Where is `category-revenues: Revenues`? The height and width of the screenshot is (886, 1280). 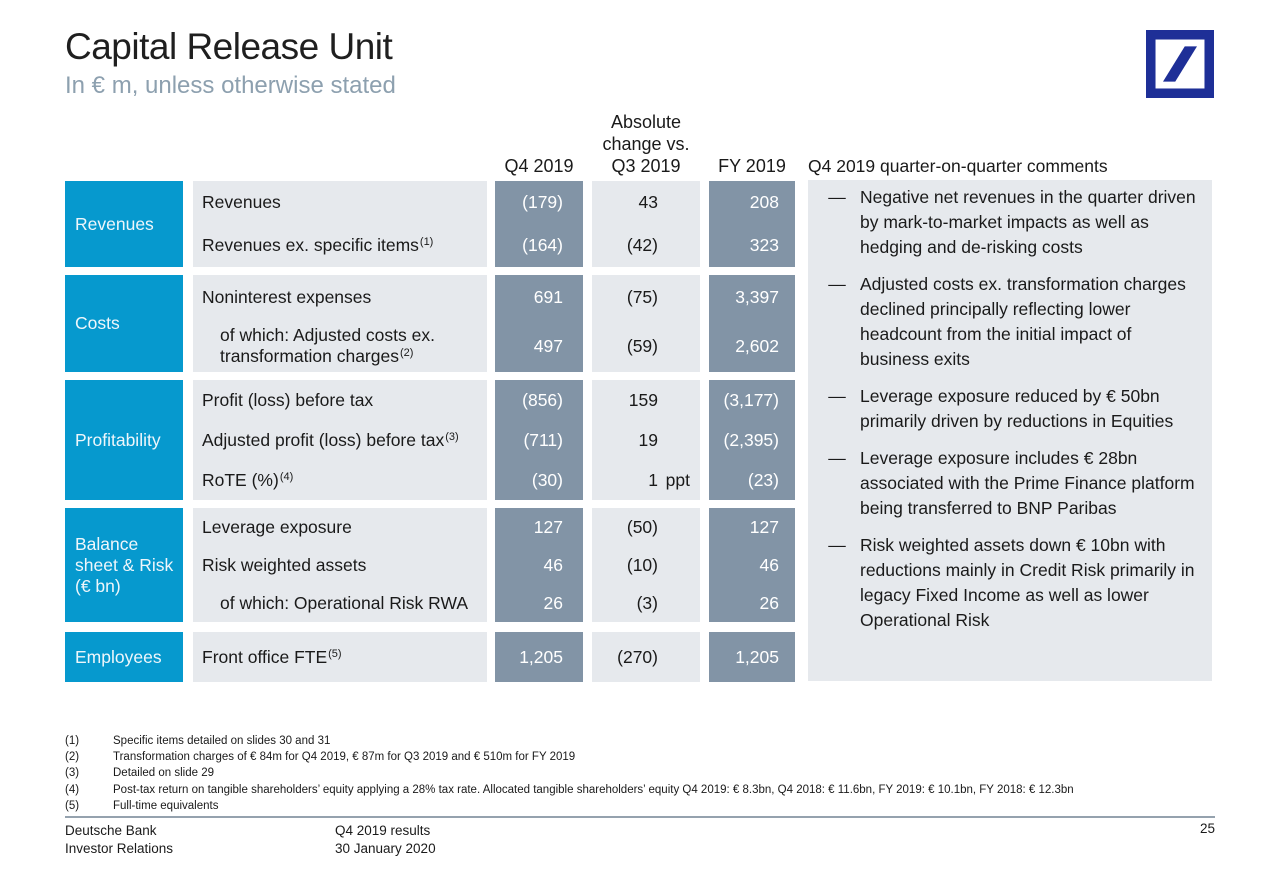
category-revenues: Revenues is located at coordinates (124, 224).